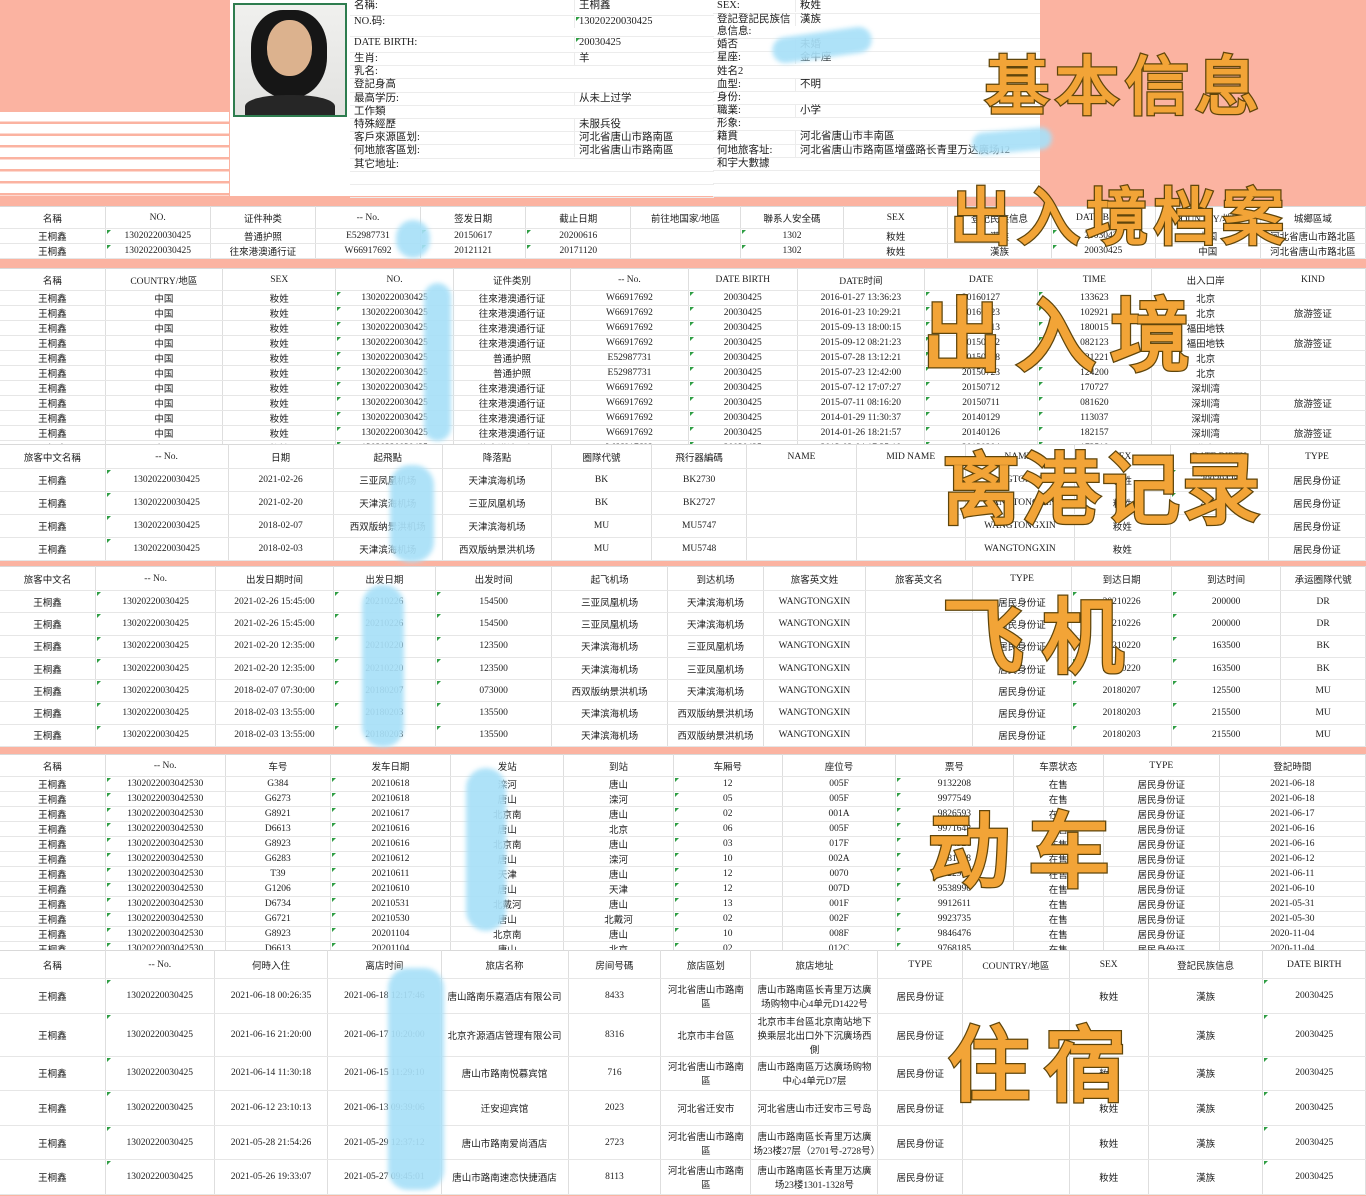  Describe the element at coordinates (728, 799) in the screenshot. I see `cell: 05` at that location.